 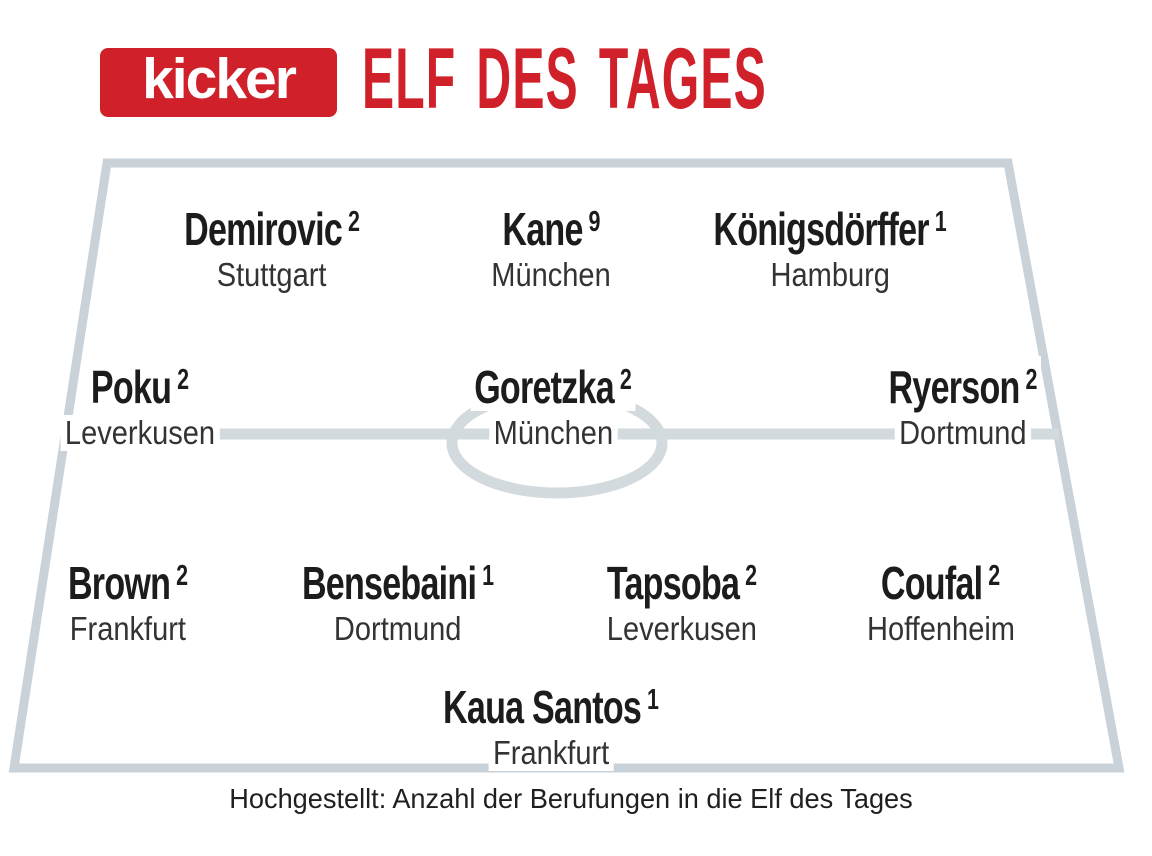 I want to click on player-name: Bensebaini 1, so click(x=398, y=579).